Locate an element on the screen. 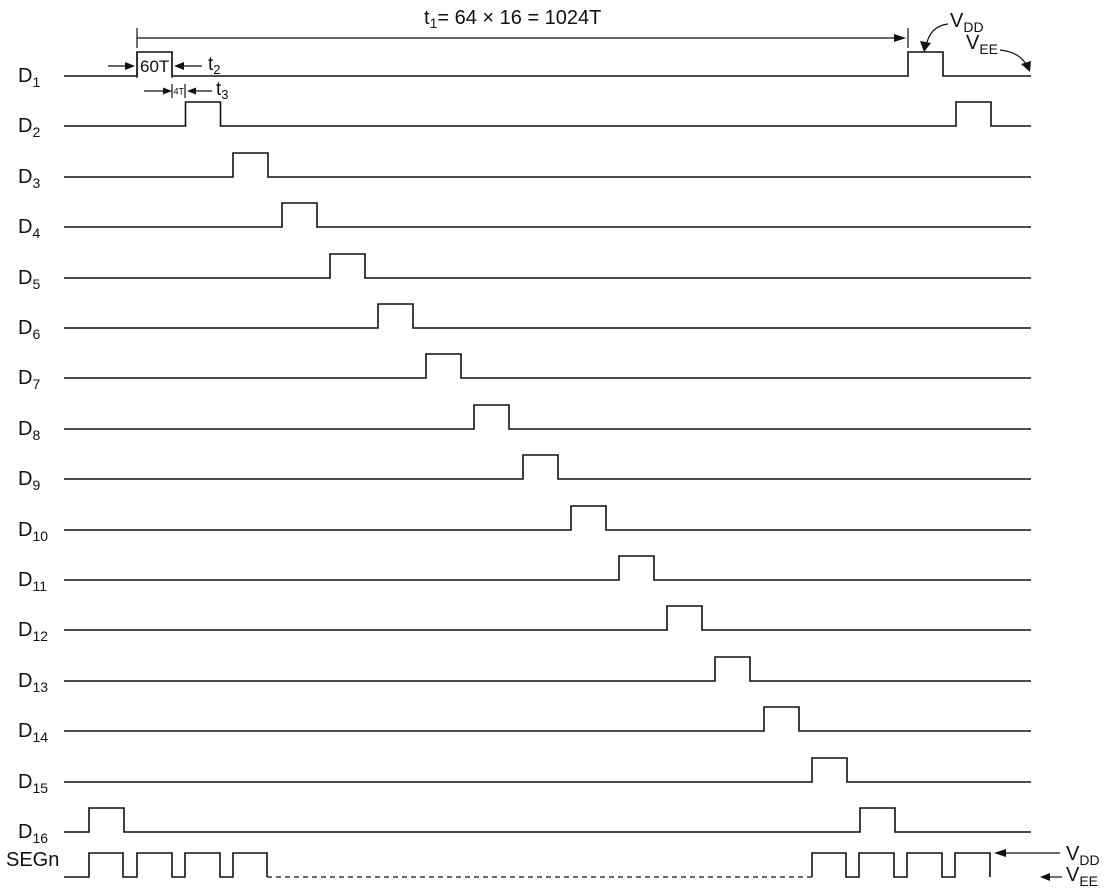 The height and width of the screenshot is (891, 1116). t2-annotation: 60T t2 is located at coordinates (164, 65).